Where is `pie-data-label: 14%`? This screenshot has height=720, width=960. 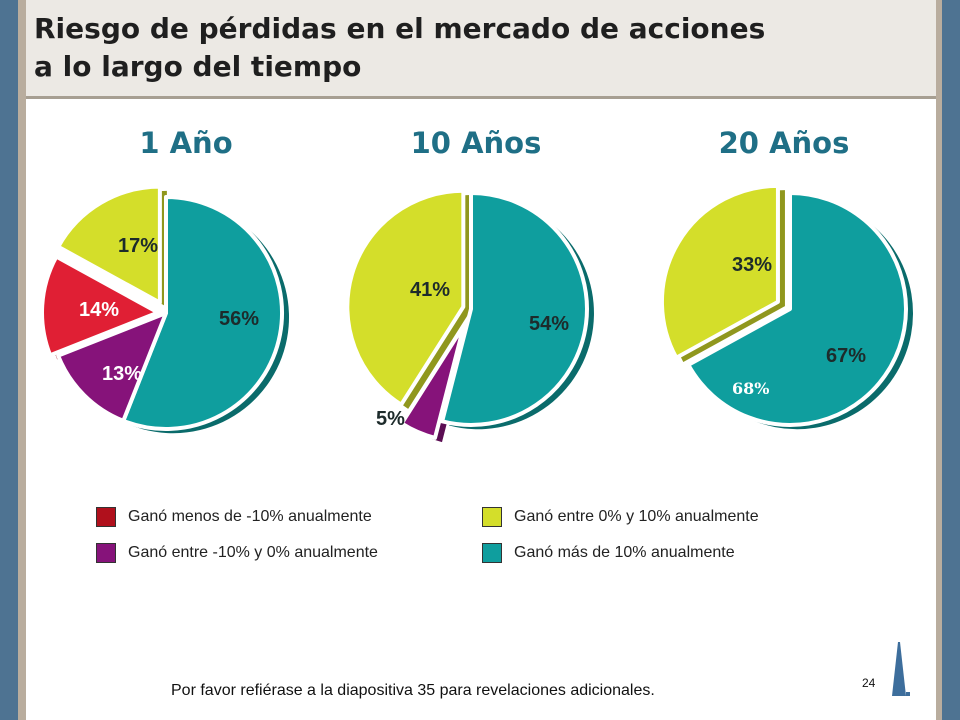 pie-data-label: 14% is located at coordinates (99, 310).